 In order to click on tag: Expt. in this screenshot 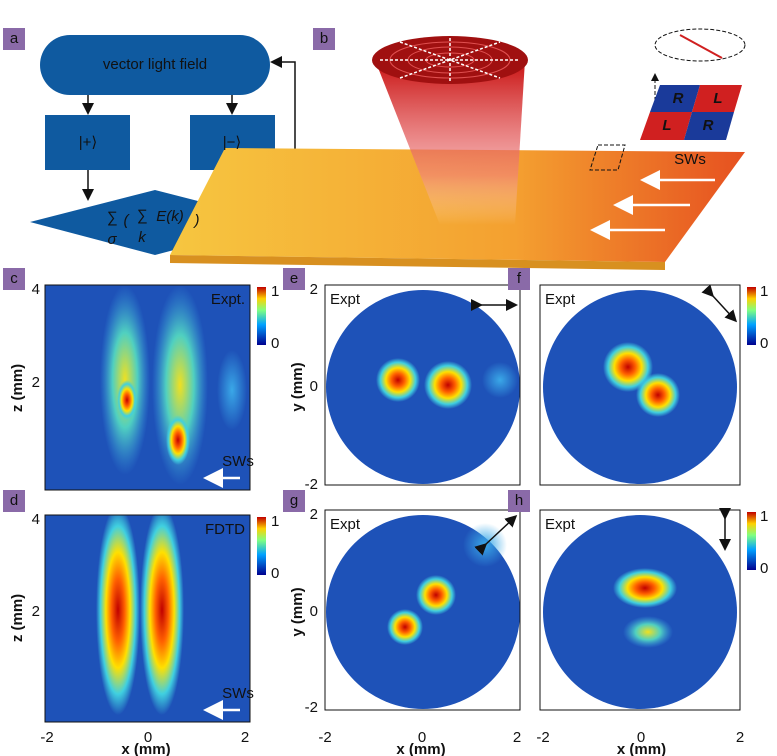, I will do `click(228, 299)`.